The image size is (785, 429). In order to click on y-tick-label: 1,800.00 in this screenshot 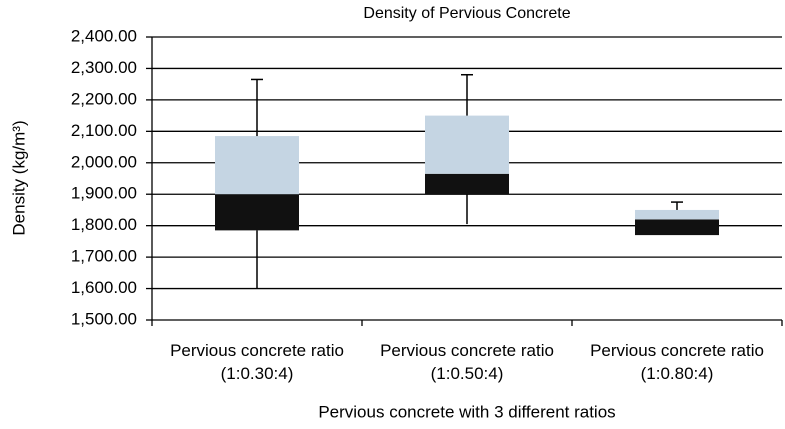, I will do `click(104, 224)`.